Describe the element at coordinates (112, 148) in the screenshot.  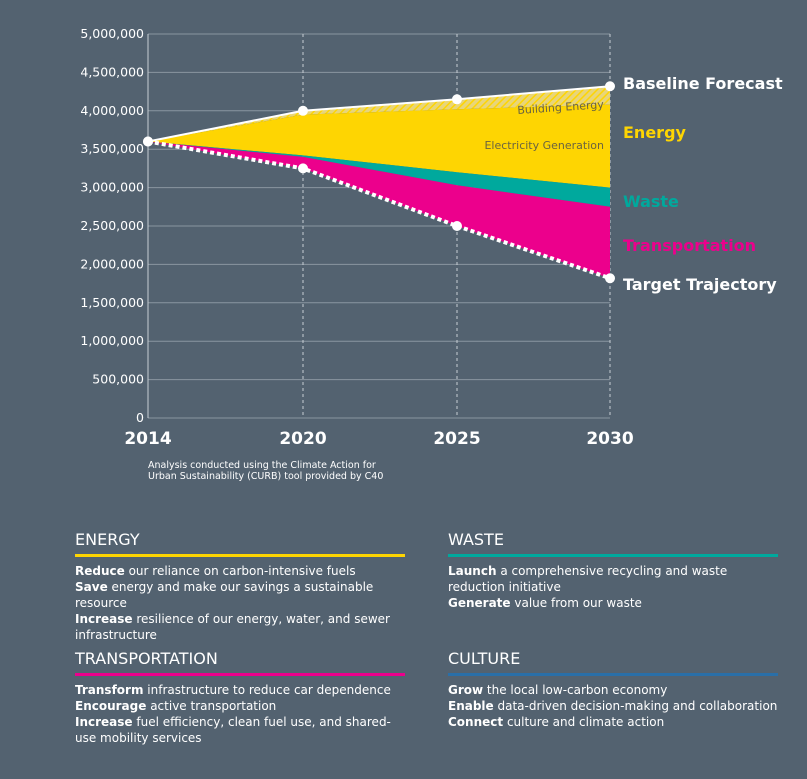
I see `y-tick-label: 3,500,000` at that location.